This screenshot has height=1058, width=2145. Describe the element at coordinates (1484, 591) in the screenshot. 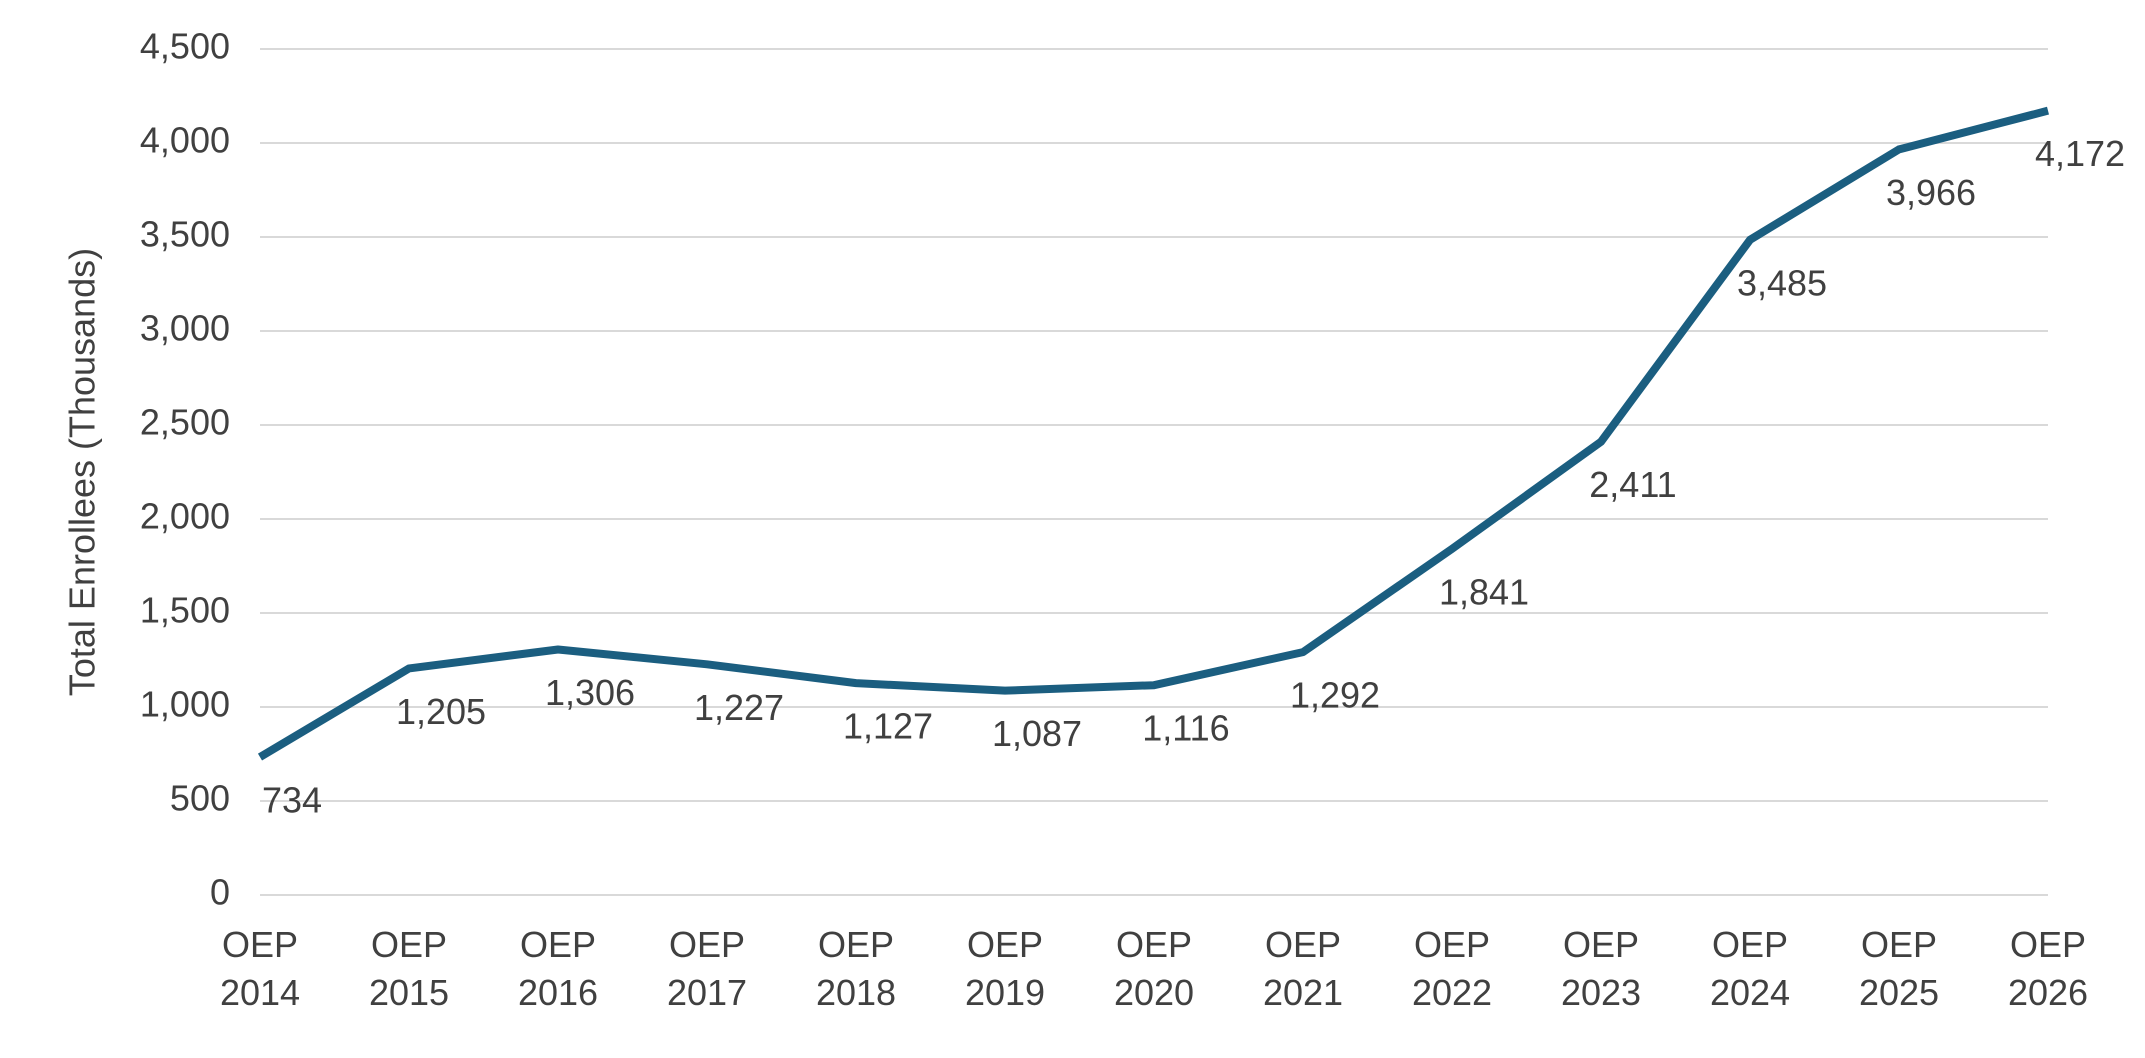

I see `data-label: 1,841` at that location.